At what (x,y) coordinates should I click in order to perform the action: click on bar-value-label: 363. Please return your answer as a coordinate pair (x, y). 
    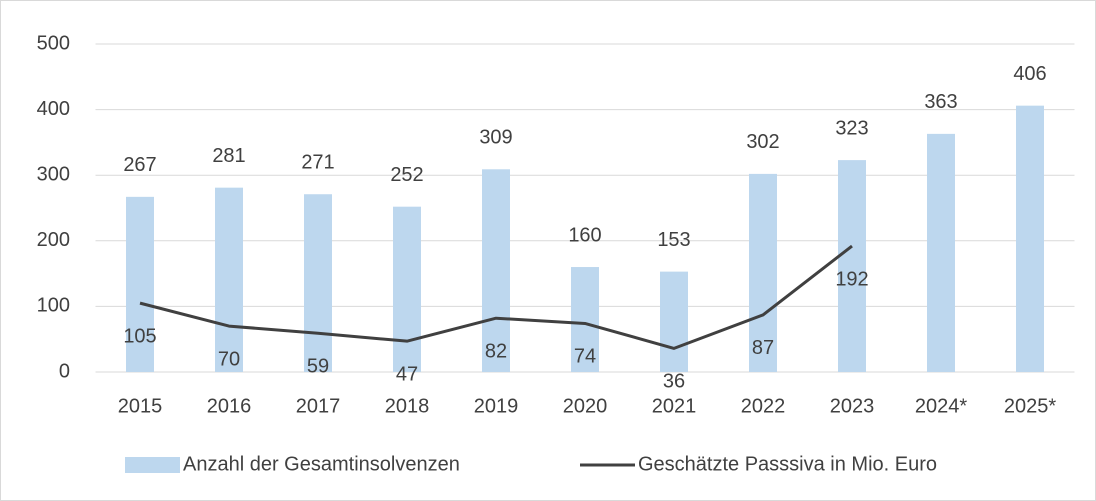
    Looking at the image, I should click on (940, 102).